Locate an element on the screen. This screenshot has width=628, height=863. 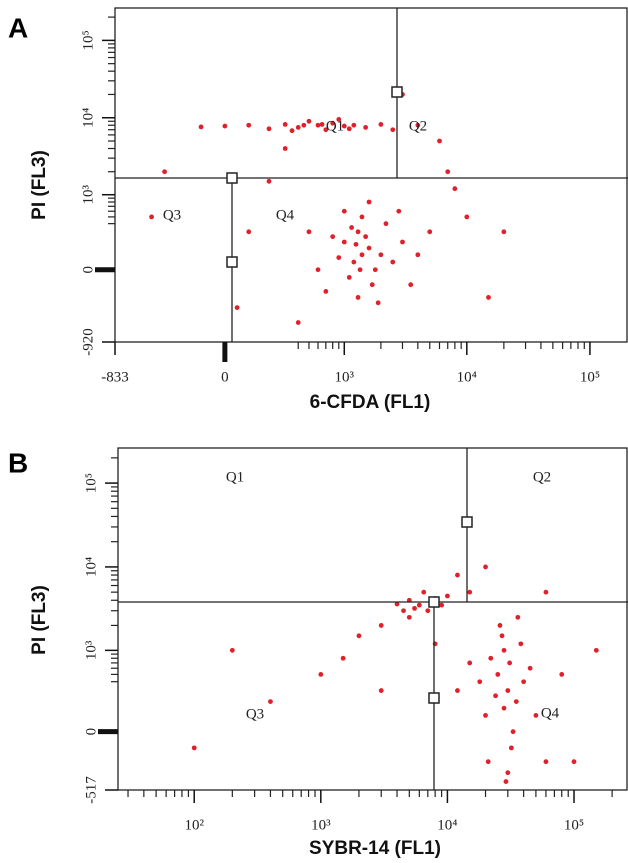
panel-letter: B is located at coordinates (18, 462).